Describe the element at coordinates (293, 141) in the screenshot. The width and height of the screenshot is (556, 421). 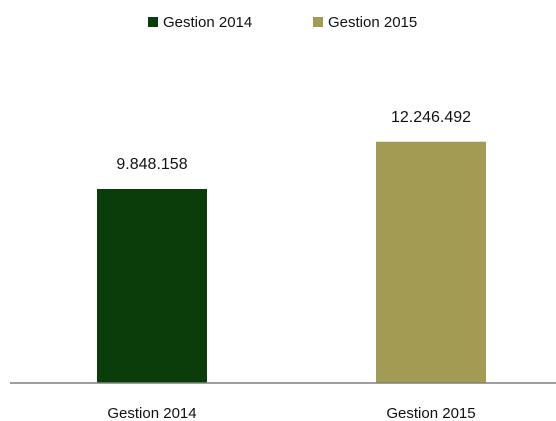
I see `data-labels: 9.848.158 12.246.492` at that location.